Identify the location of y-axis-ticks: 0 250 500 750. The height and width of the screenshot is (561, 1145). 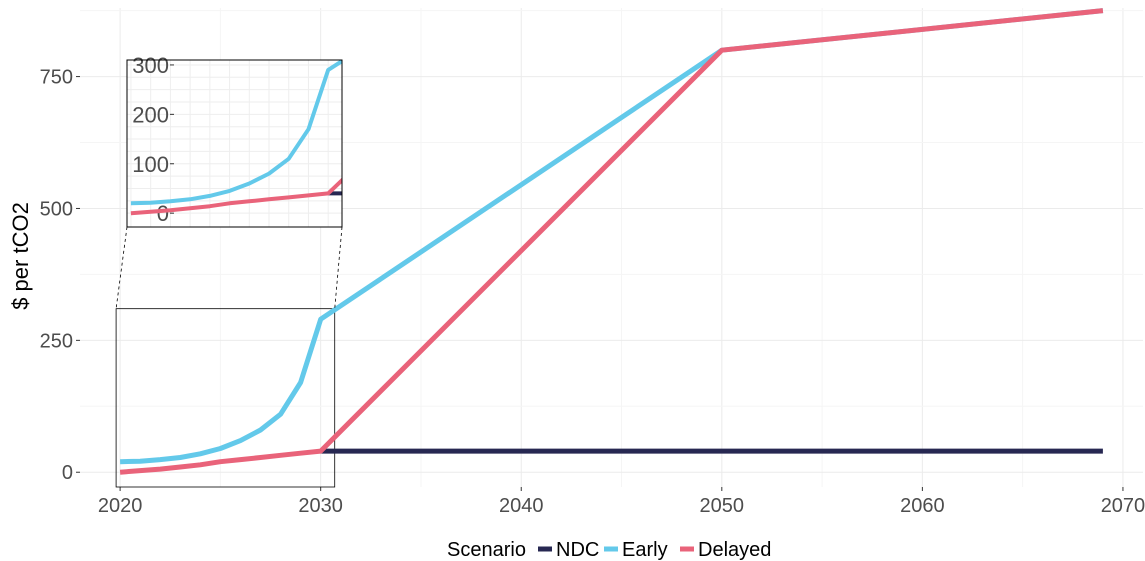
(60, 275).